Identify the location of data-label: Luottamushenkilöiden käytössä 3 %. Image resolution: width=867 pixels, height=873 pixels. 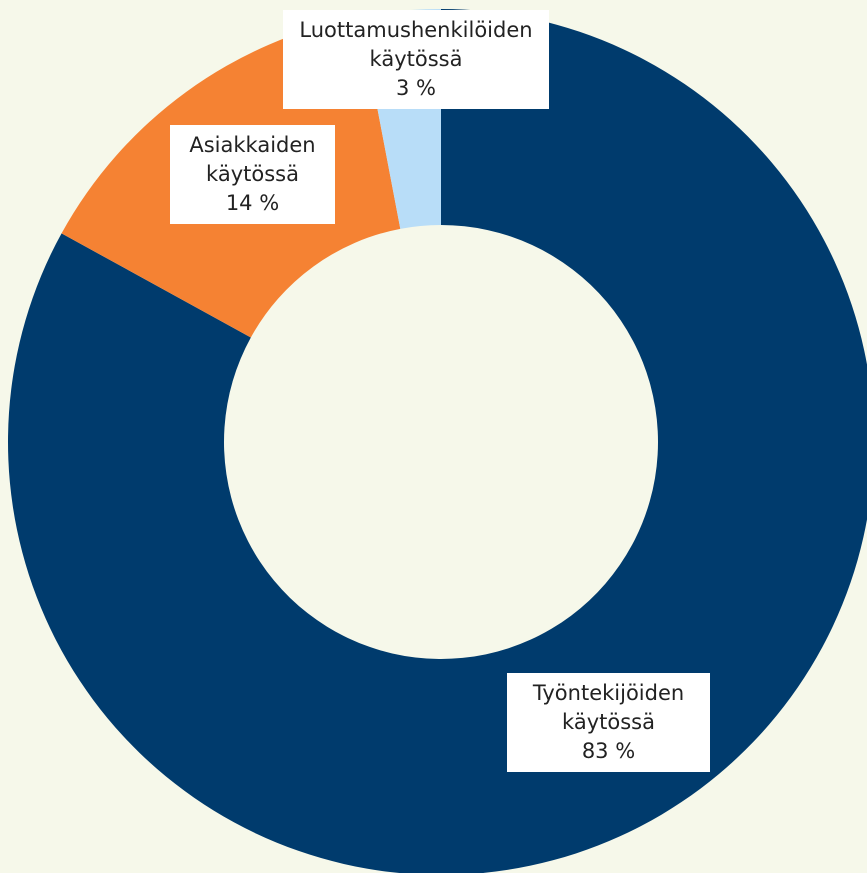
(416, 59).